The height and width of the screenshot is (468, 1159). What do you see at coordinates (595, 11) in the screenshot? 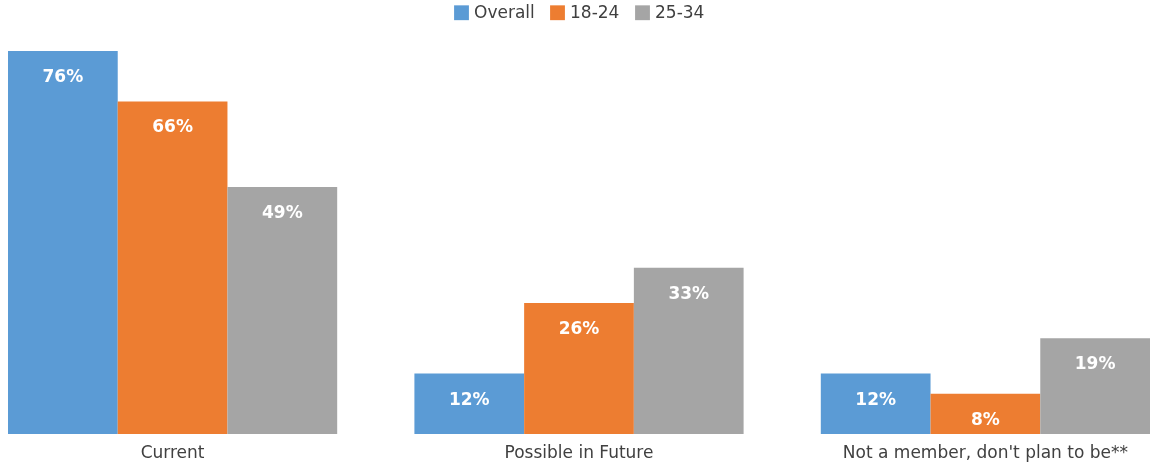
I see `legend-label: 18-24` at bounding box center [595, 11].